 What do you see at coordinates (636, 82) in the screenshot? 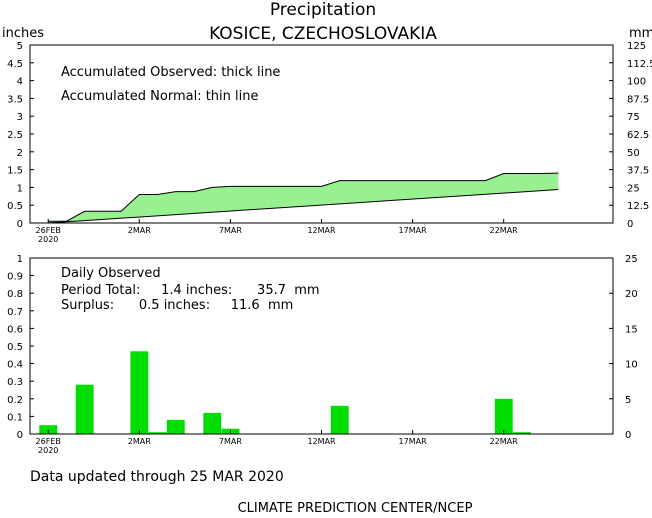
I see `top-right-tick-label: 100` at bounding box center [636, 82].